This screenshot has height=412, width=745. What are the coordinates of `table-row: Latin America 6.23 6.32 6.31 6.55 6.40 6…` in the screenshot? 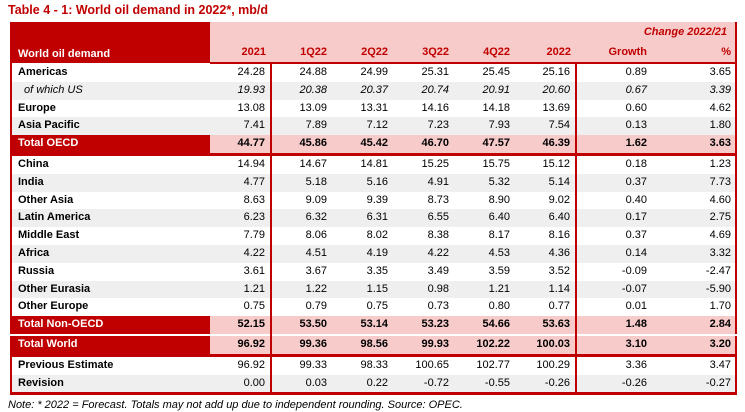 It's located at (373, 218).